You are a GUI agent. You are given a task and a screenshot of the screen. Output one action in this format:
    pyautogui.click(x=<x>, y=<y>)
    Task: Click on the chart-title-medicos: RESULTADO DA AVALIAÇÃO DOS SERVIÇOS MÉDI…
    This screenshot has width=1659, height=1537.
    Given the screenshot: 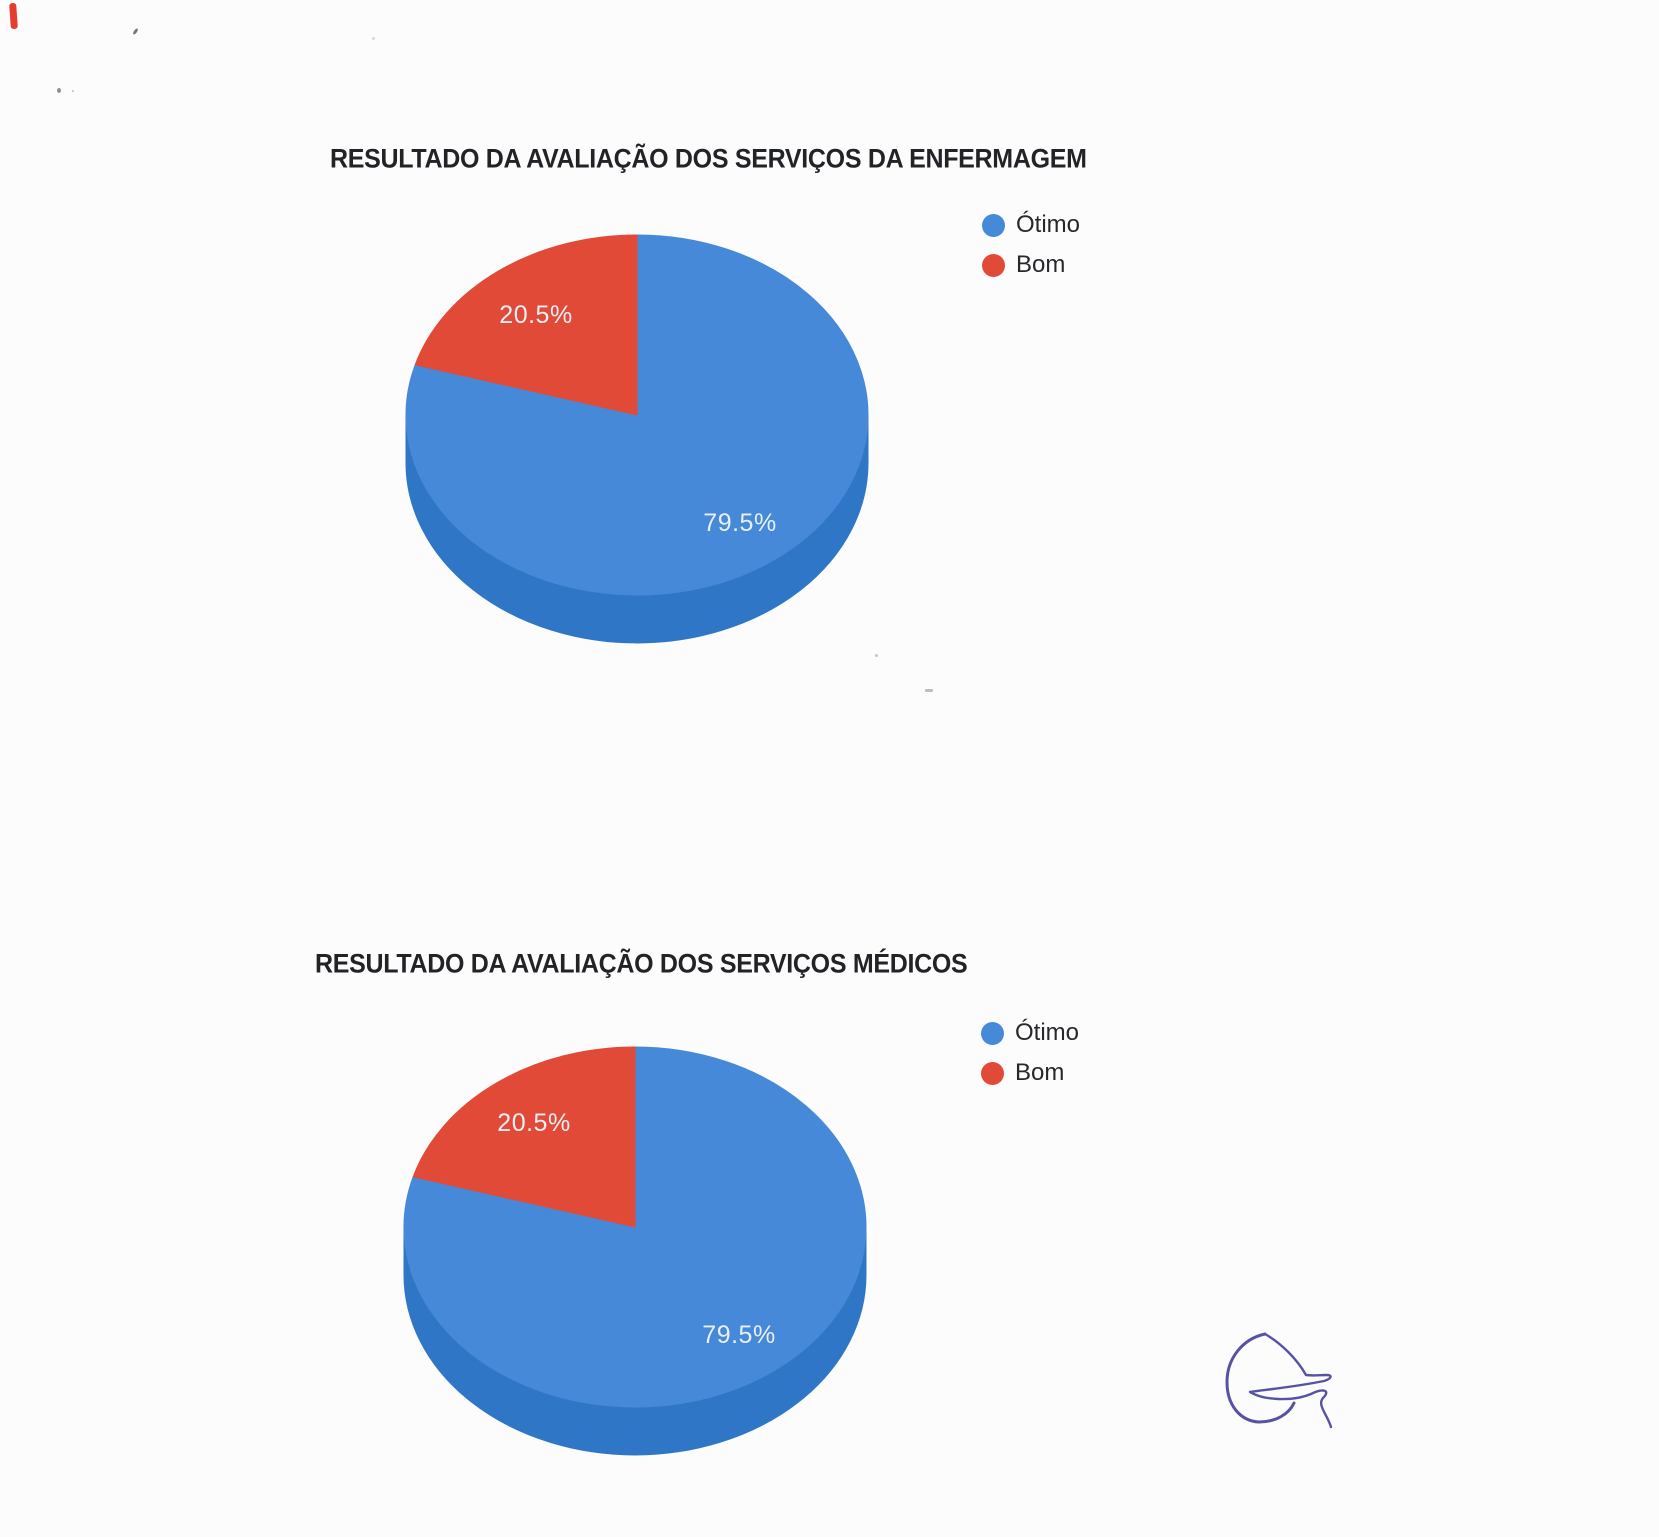 What is the action you would take?
    pyautogui.click(x=641, y=964)
    